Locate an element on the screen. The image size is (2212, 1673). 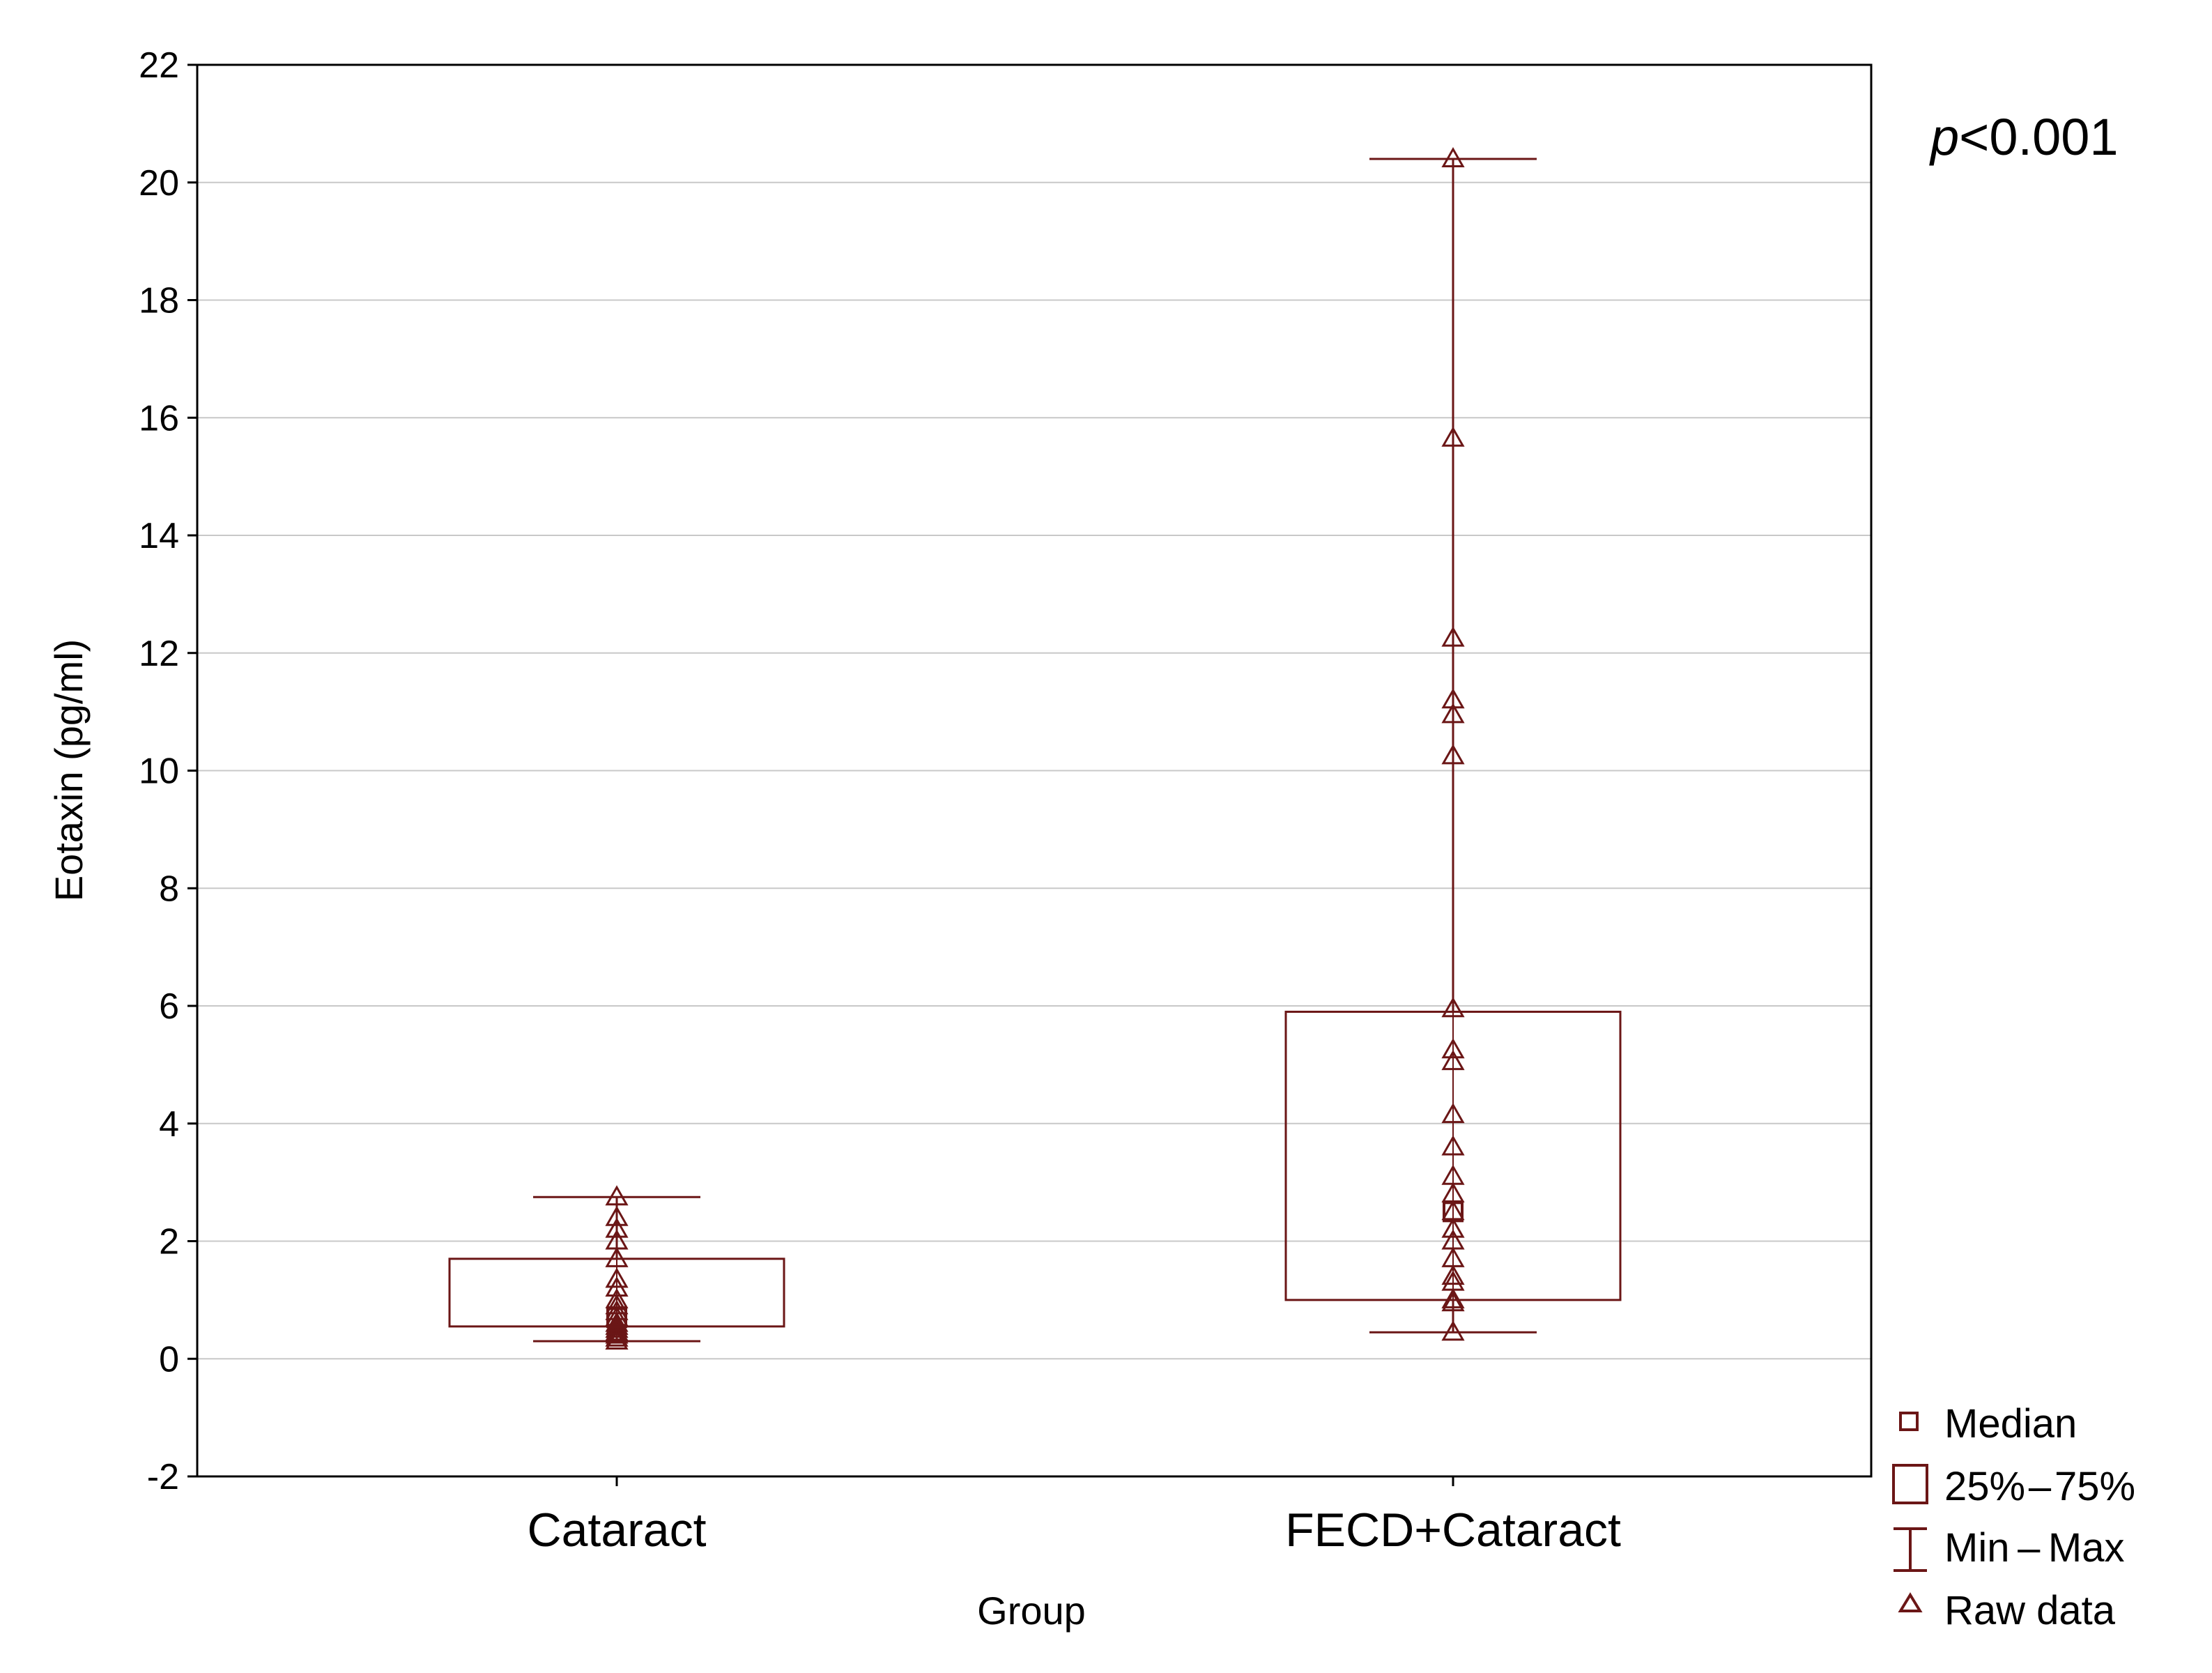
x-axis-categories: Cataract FECD+Cataract is located at coordinates (1075, 1517).